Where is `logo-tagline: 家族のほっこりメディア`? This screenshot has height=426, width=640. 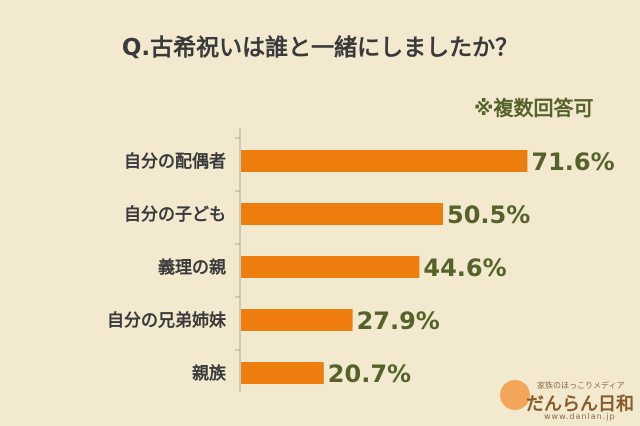 logo-tagline: 家族のほっこりメディア is located at coordinates (581, 385).